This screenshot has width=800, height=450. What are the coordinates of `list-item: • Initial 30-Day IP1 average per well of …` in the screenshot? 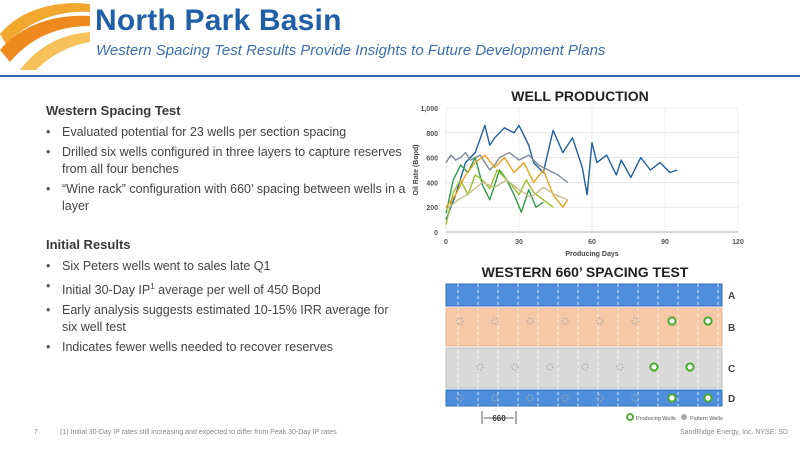 It's located at (226, 288).